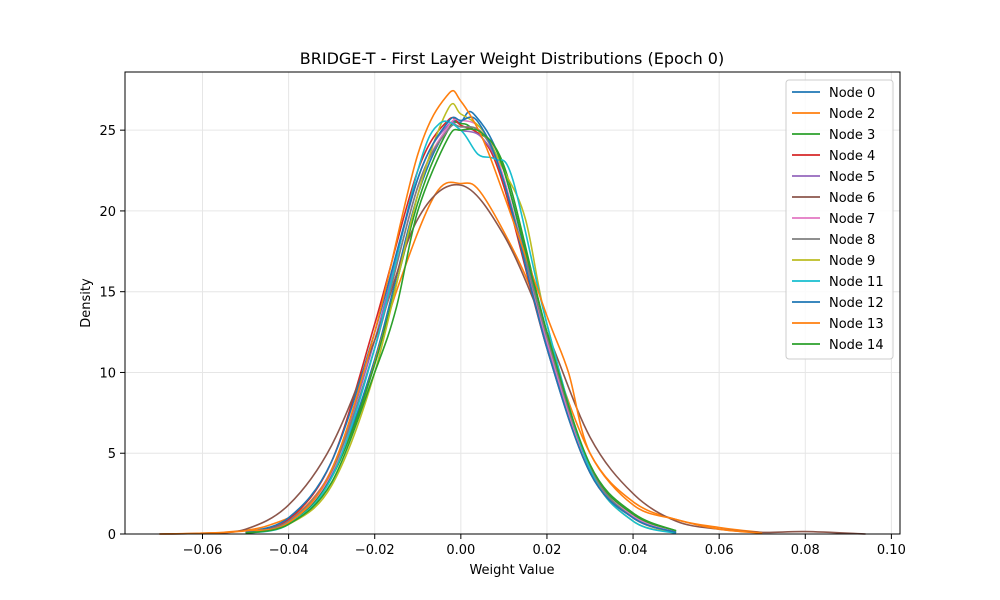 This screenshot has height=600, width=1000. I want to click on legend-label-node-14: Node 14, so click(856, 345).